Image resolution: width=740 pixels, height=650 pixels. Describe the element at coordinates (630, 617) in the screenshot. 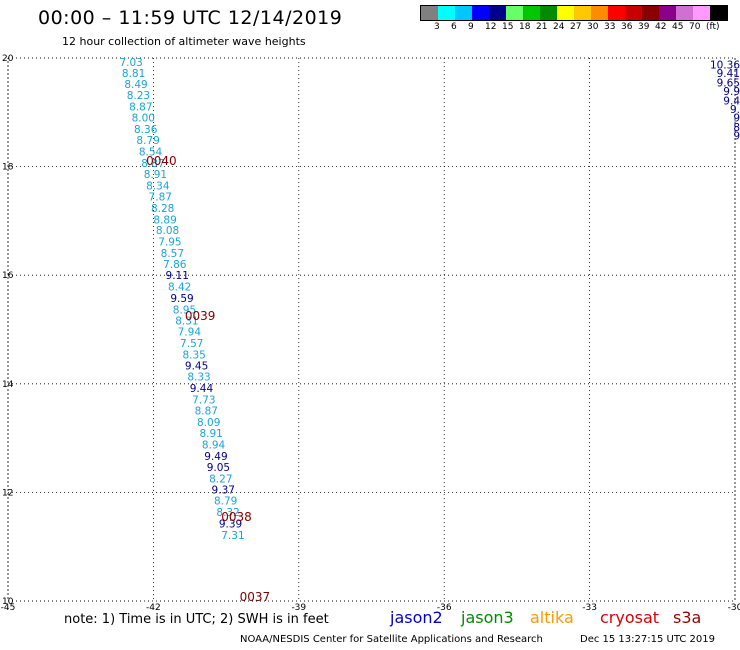

I see `legend-item-cryosat: cryosat` at that location.